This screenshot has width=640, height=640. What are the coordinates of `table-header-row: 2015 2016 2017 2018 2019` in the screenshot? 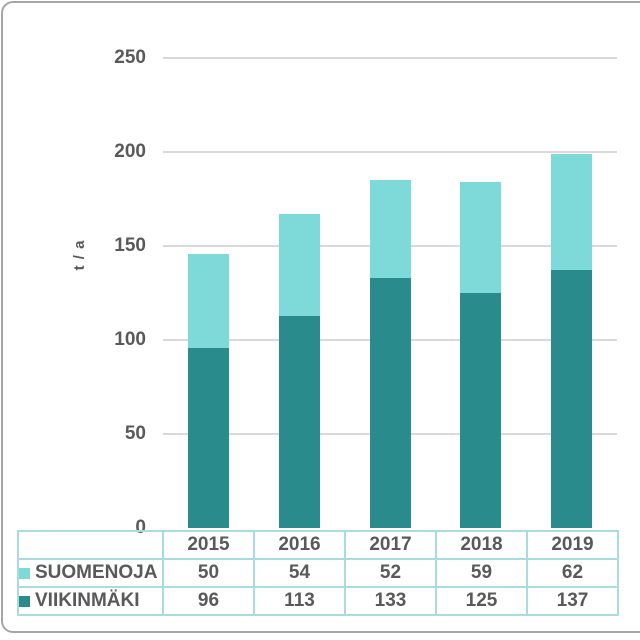 It's located at (318, 545).